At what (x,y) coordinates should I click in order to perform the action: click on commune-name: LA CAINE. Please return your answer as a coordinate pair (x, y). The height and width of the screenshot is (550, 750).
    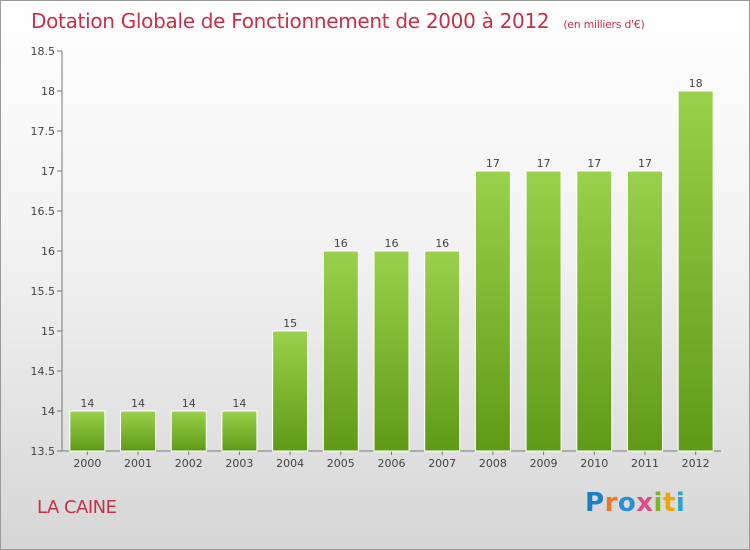
    Looking at the image, I should click on (77, 507).